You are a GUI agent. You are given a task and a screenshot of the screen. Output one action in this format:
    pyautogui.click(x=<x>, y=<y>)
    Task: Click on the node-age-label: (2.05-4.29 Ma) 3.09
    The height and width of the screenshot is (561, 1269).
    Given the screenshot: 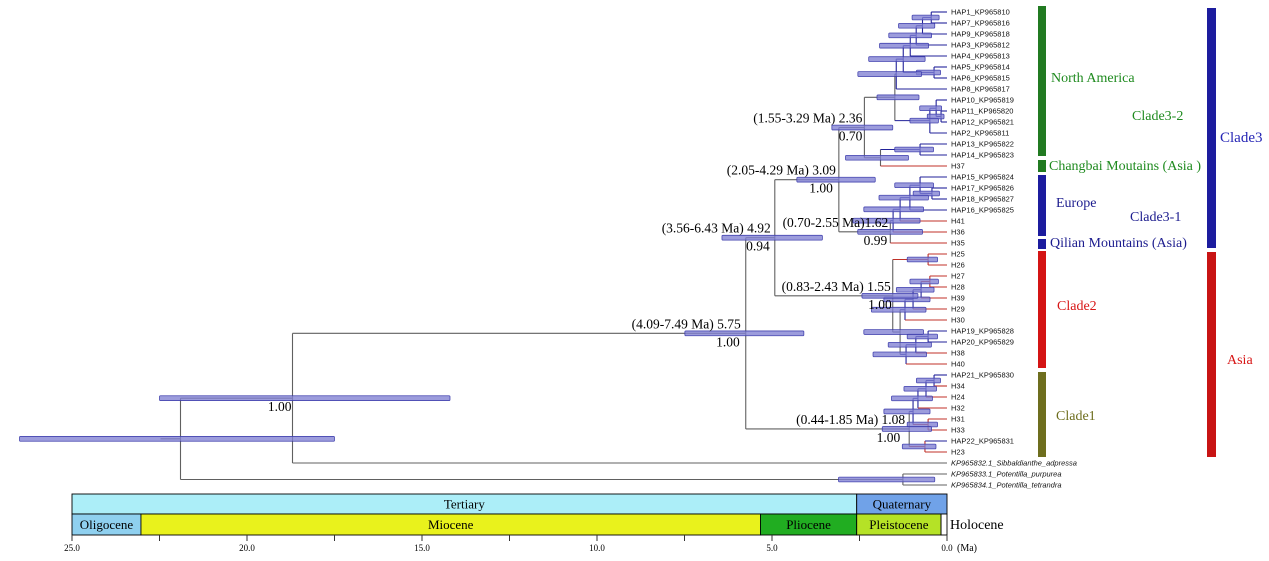 What is the action you would take?
    pyautogui.click(x=781, y=170)
    